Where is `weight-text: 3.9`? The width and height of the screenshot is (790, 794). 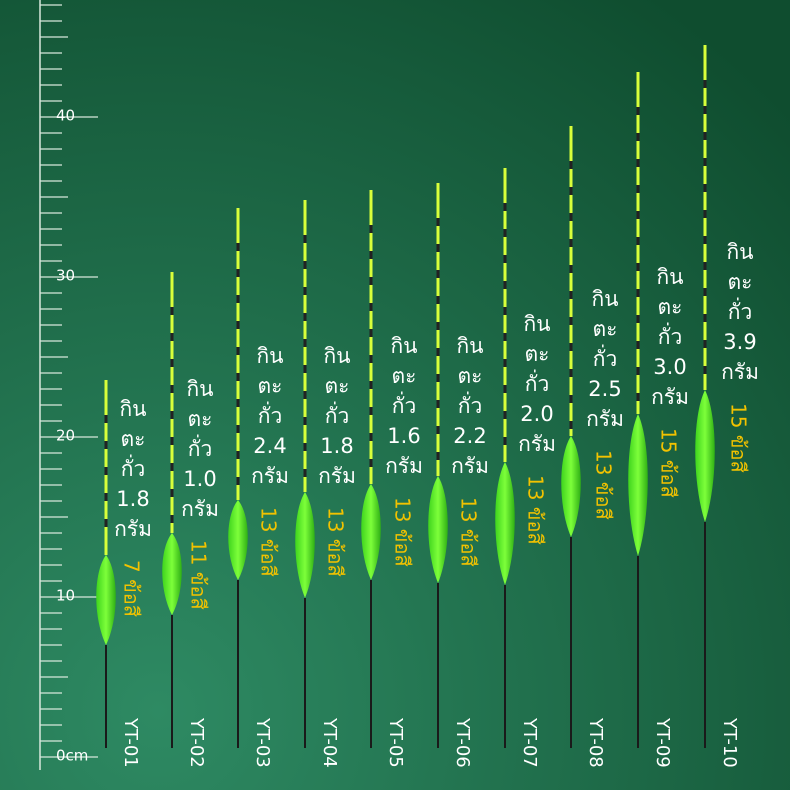
weight-text: 3.9 is located at coordinates (739, 342).